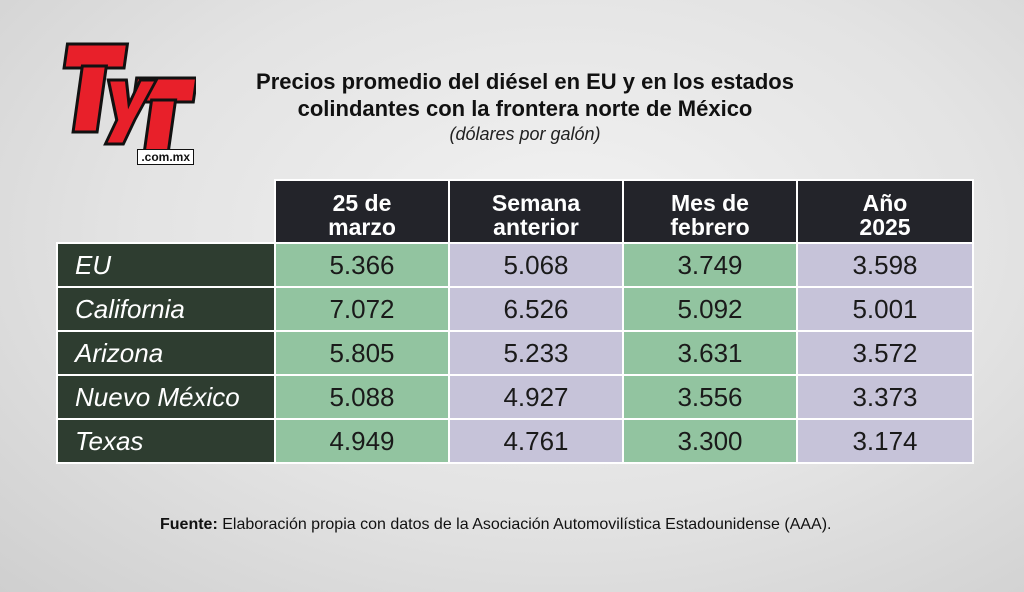 The image size is (1024, 592). Describe the element at coordinates (710, 353) in the screenshot. I see `data-cell: 3.631` at that location.